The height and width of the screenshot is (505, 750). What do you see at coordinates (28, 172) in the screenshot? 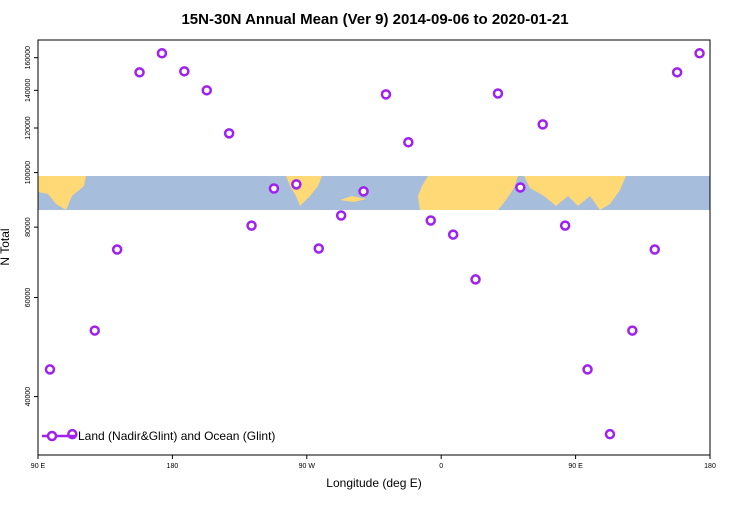
I see `y-tick-label: 100000` at bounding box center [28, 172].